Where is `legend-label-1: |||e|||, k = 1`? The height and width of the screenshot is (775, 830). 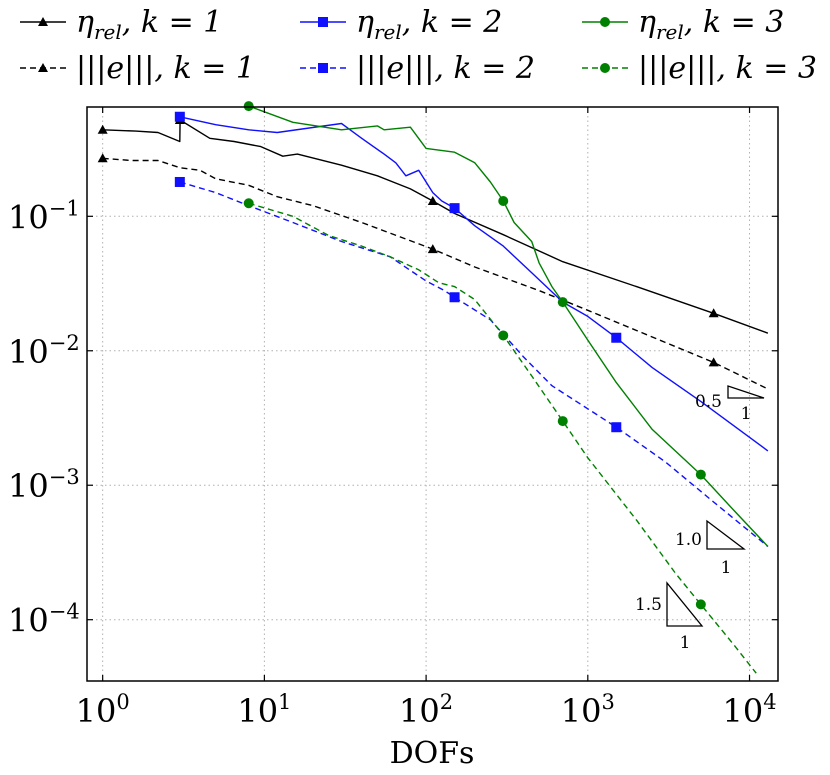 legend-label-1: |||e|||, k = 1 is located at coordinates (165, 68).